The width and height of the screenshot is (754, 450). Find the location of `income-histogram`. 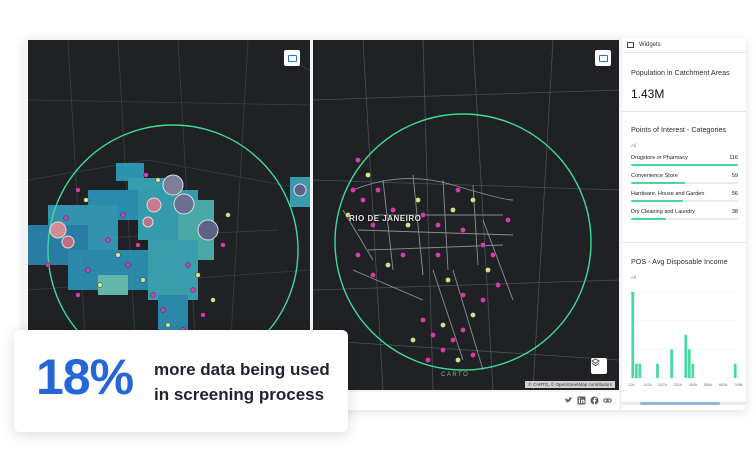

income-histogram is located at coordinates (684, 340).